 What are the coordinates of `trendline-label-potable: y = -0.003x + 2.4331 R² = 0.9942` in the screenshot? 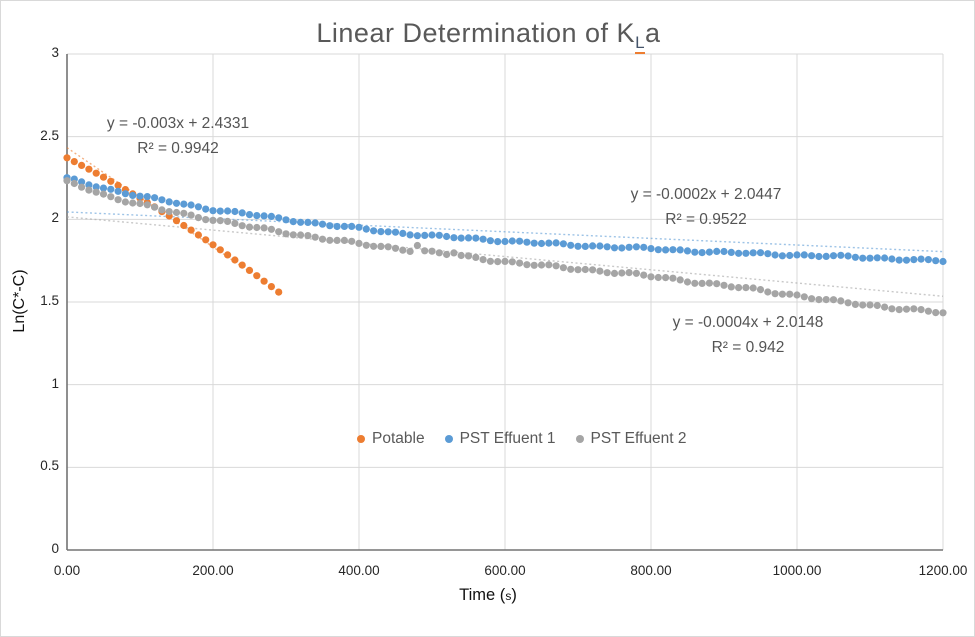 It's located at (178, 136).